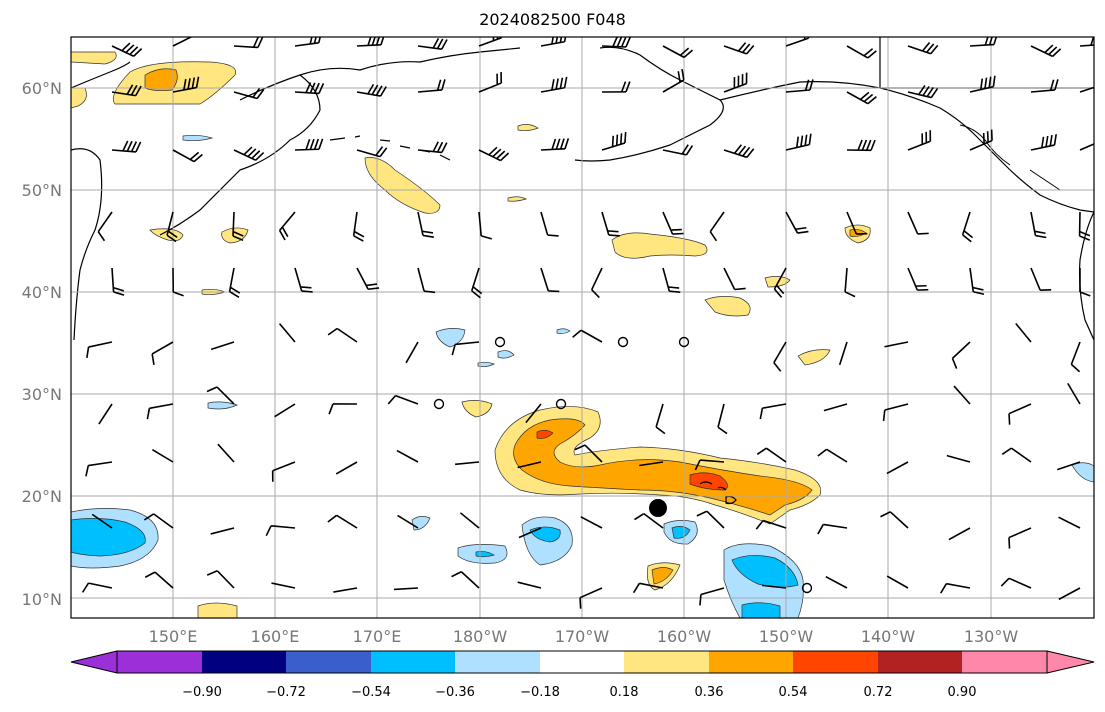 The image size is (1105, 712). What do you see at coordinates (94, 662) in the screenshot?
I see `colorbar-extension-low` at bounding box center [94, 662].